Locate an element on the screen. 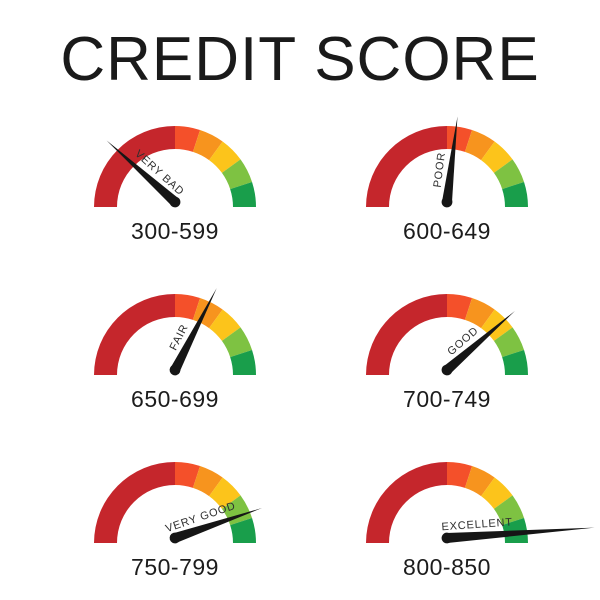  gauge-chart: FAIR is located at coordinates (175, 332).